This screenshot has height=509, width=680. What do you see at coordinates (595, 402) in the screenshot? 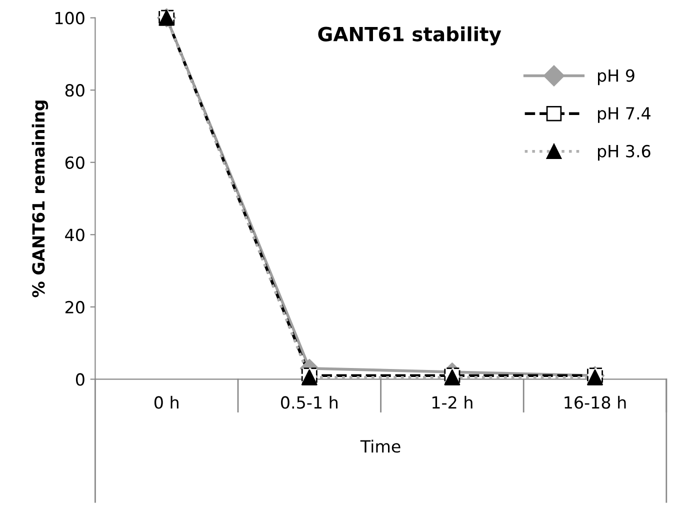
I see `x-tick-label: 16-18 h` at bounding box center [595, 402].